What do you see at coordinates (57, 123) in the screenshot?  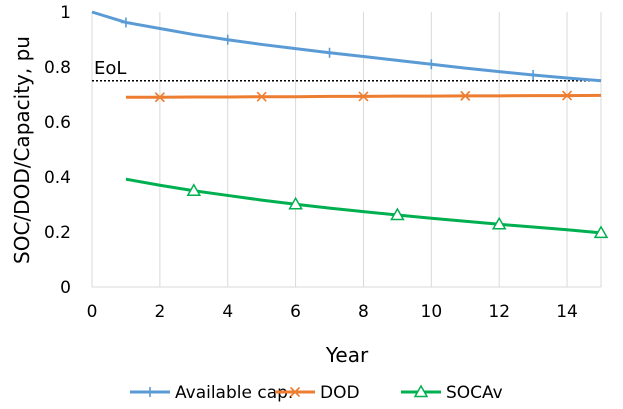 I see `y-tick-label: 0.6` at bounding box center [57, 123].